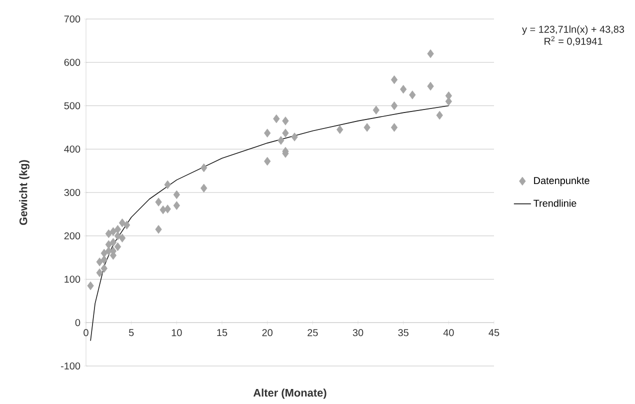 This screenshot has height=404, width=635. Describe the element at coordinates (403, 332) in the screenshot. I see `x-tick-label: 35` at that location.